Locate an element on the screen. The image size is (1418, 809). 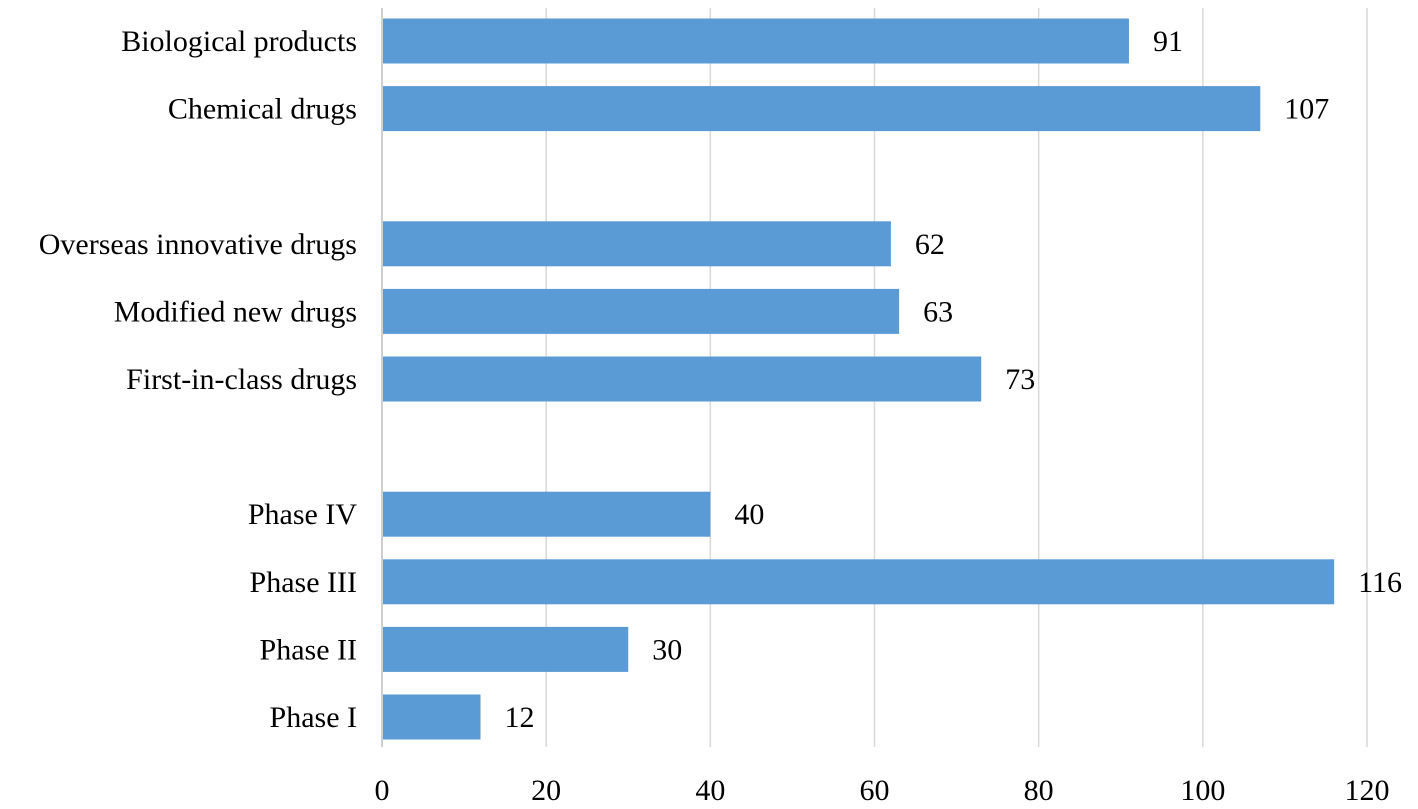
category-label: Phase II is located at coordinates (308, 649).